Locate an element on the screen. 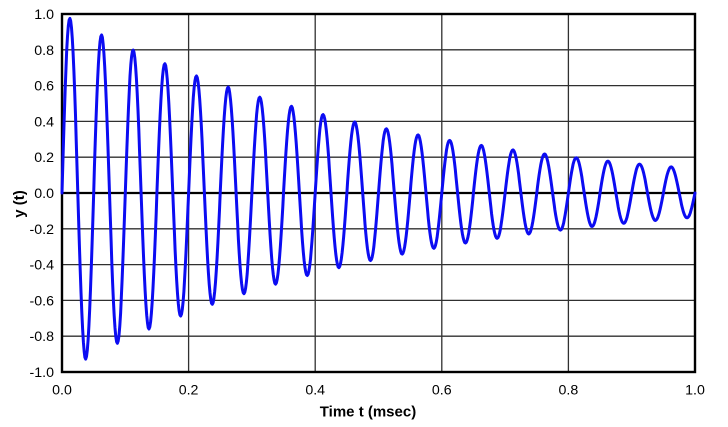 The height and width of the screenshot is (427, 728). svg-text: y (t) is located at coordinates (19, 204).